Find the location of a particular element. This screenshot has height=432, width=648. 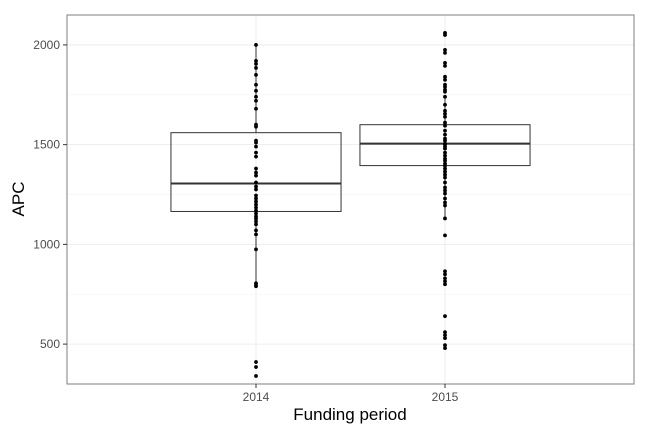

y-tick-label: 1000 is located at coordinates (46, 244).